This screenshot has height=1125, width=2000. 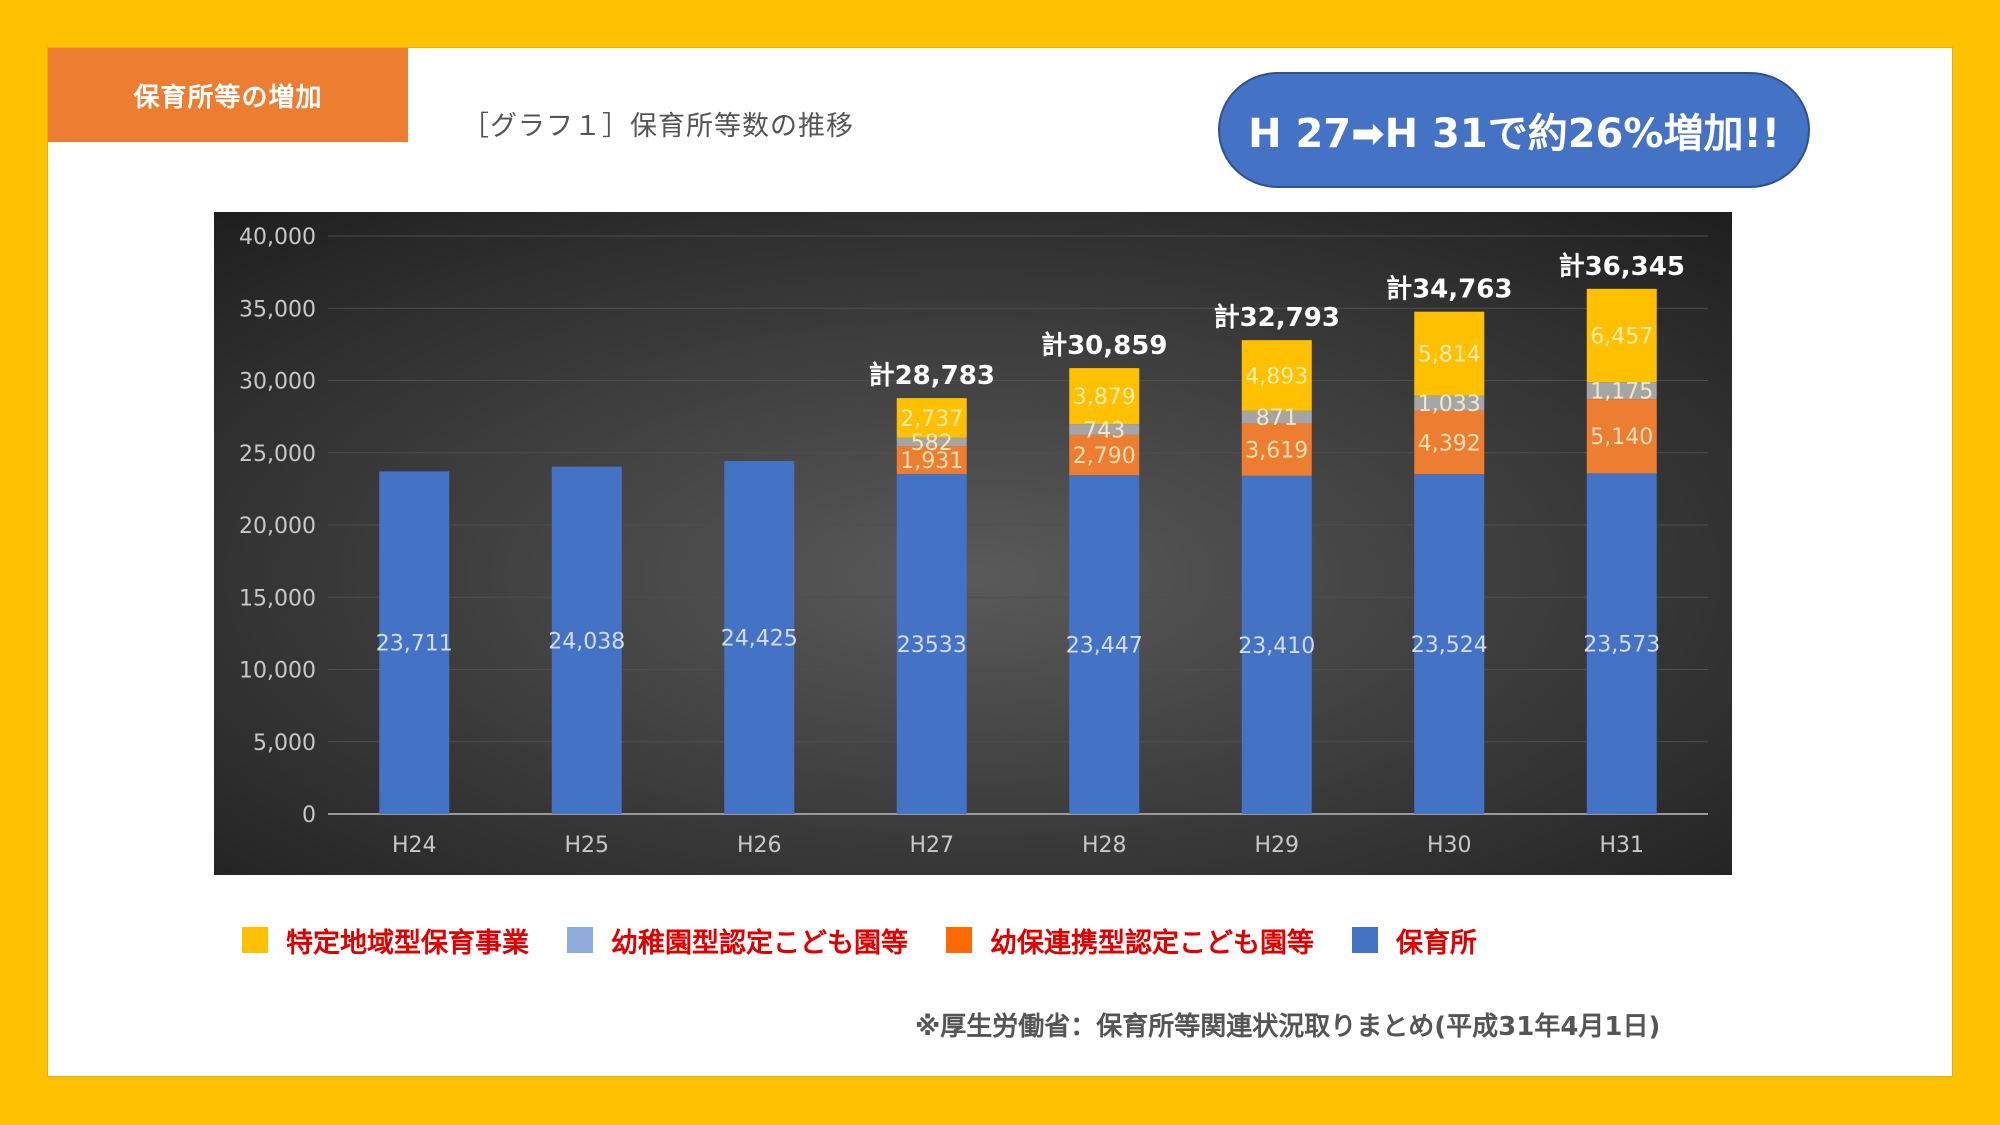 I want to click on source-note: ※厚生労働省：保育所等関連状況取りまとめ(平成31年4月1日), so click(x=1288, y=1027).